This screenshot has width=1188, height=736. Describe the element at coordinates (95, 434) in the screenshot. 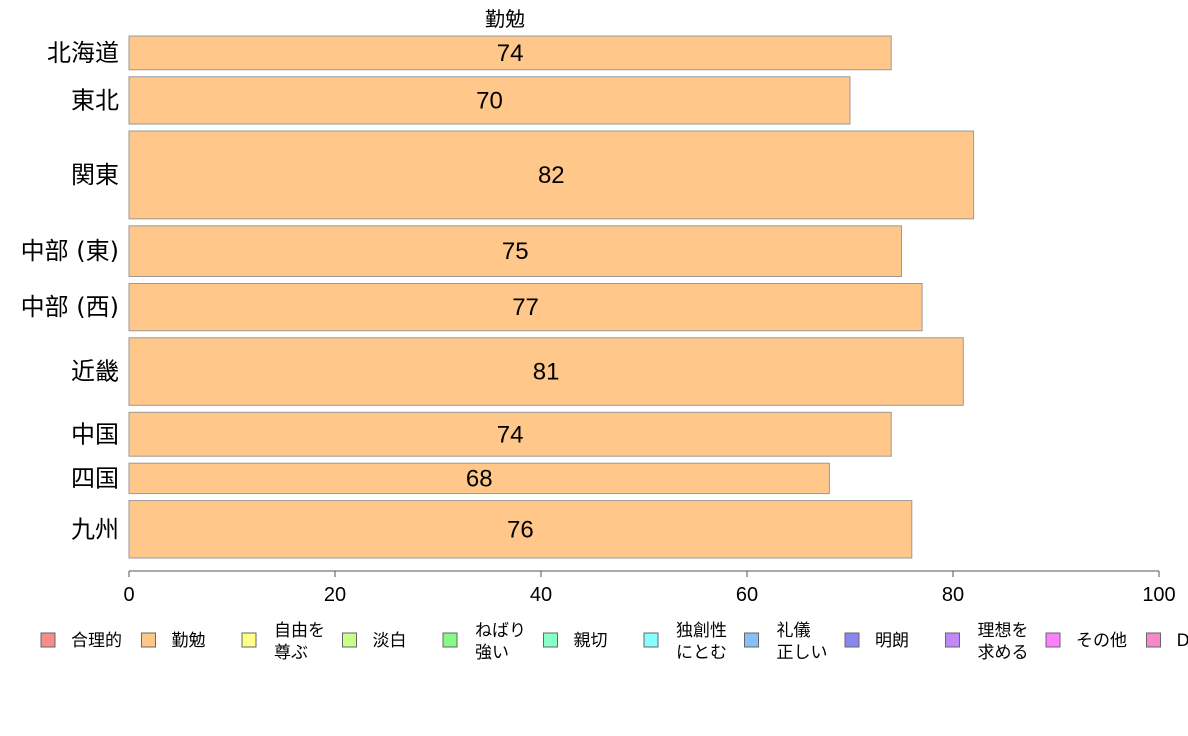

I see `category-label-6: 中国` at that location.